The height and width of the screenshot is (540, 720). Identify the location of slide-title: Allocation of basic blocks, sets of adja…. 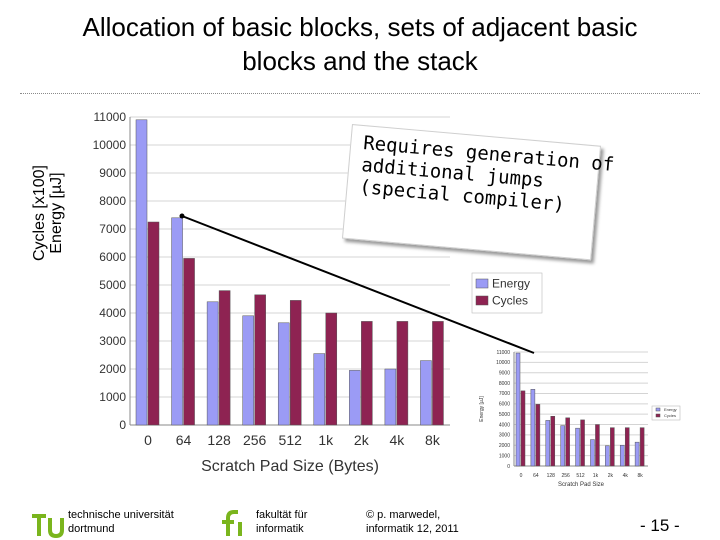
(360, 44).